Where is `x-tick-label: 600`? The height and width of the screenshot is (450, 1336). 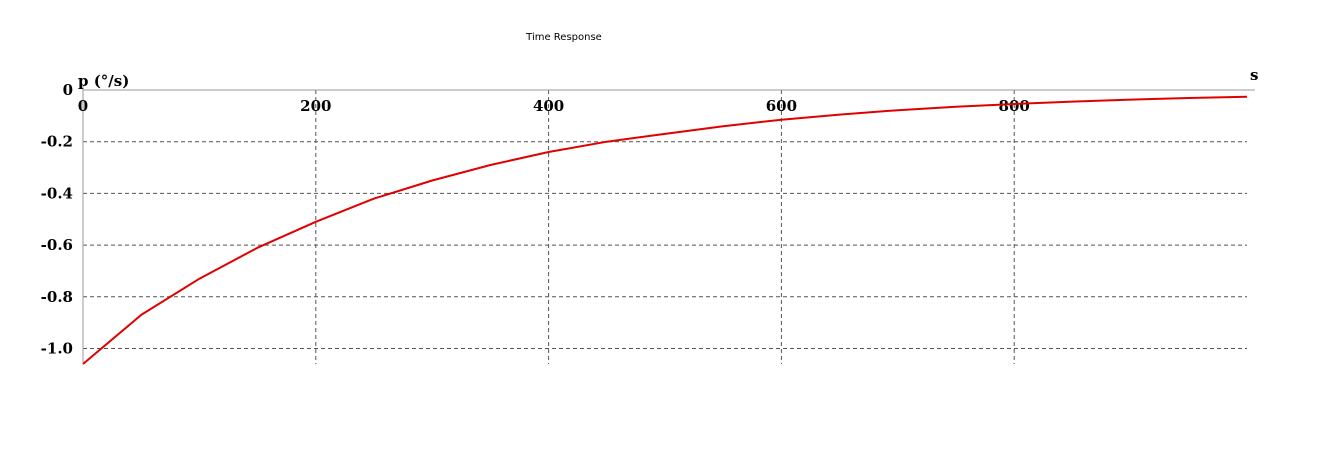 x-tick-label: 600 is located at coordinates (781, 106).